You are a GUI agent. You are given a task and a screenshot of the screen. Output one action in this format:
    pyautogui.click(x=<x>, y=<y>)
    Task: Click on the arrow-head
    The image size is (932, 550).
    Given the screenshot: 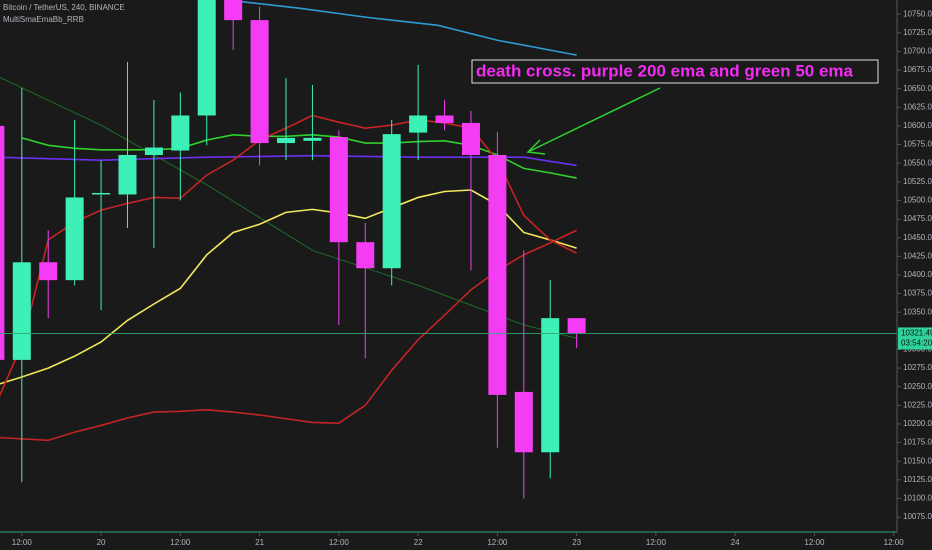 What is the action you would take?
    pyautogui.click(x=536, y=147)
    